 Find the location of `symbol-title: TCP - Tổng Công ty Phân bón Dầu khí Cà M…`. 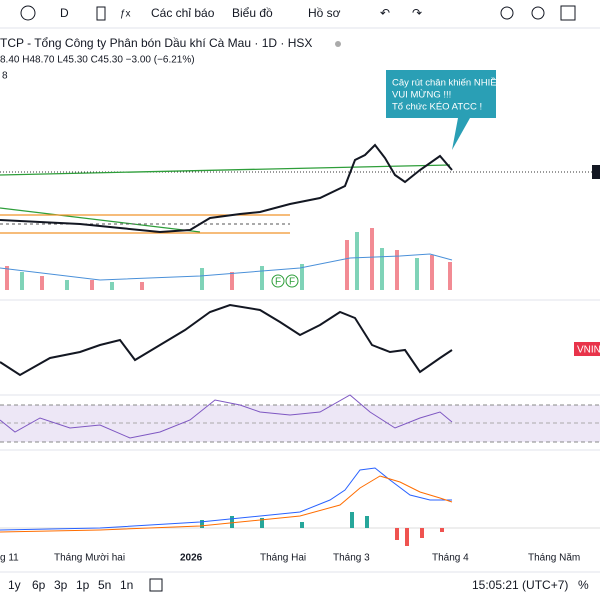

symbol-title: TCP - Tổng Công ty Phân bón Dầu khí Cà M… is located at coordinates (156, 43).